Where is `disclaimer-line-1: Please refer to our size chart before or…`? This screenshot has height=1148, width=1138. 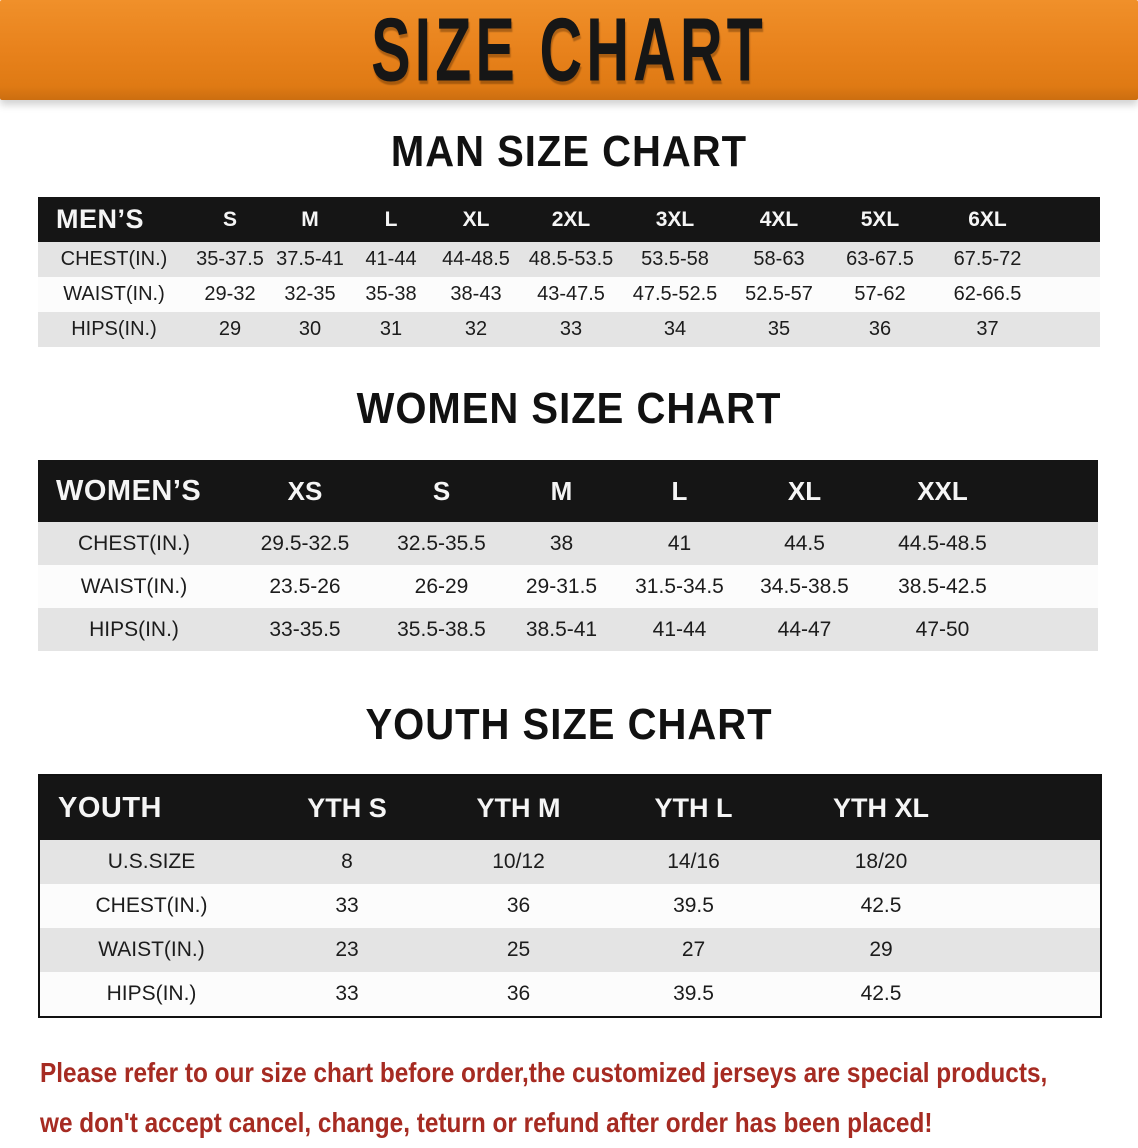
disclaimer-line-1: Please refer to our size chart before or… is located at coordinates (544, 1072).